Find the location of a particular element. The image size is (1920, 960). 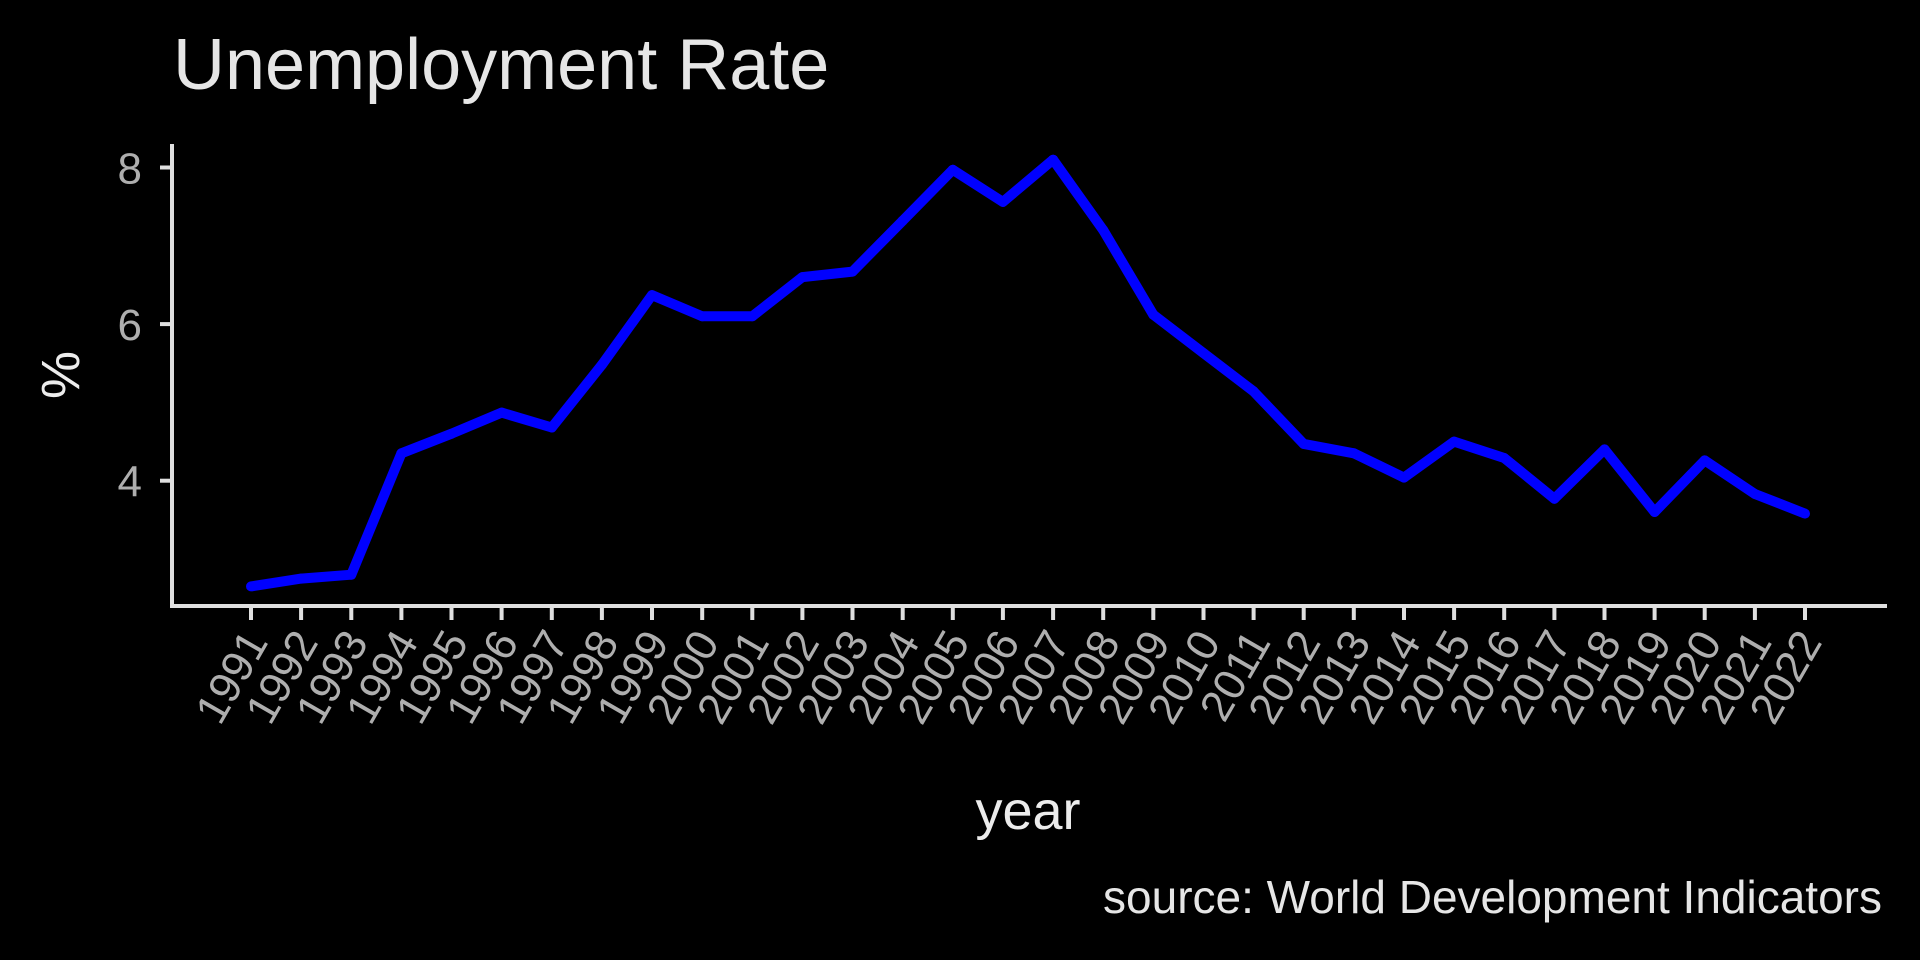

data-point-2006 is located at coordinates (1002, 201).